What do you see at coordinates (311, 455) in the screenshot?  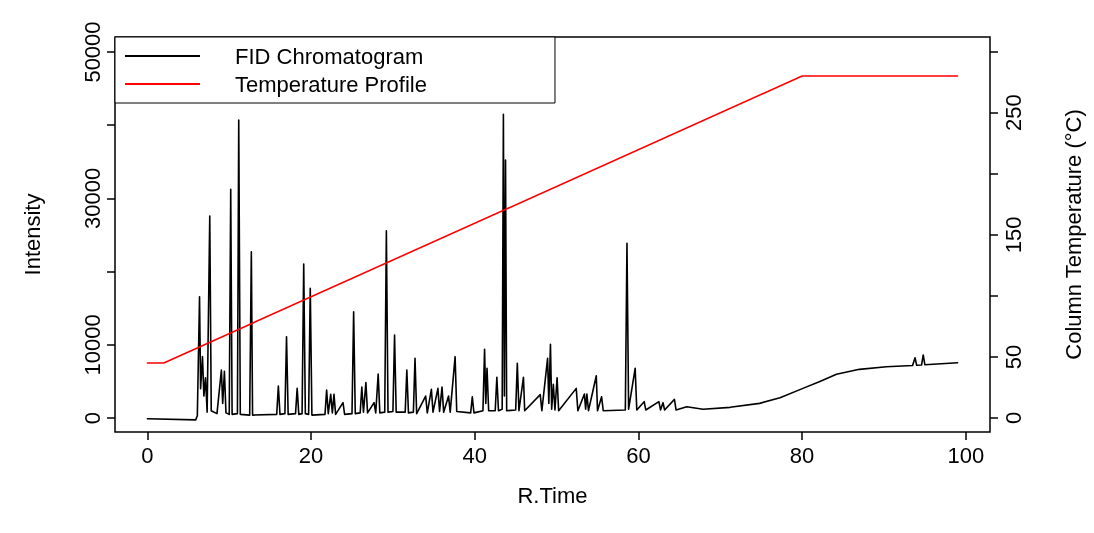 I see `x-tick-label: 20` at bounding box center [311, 455].